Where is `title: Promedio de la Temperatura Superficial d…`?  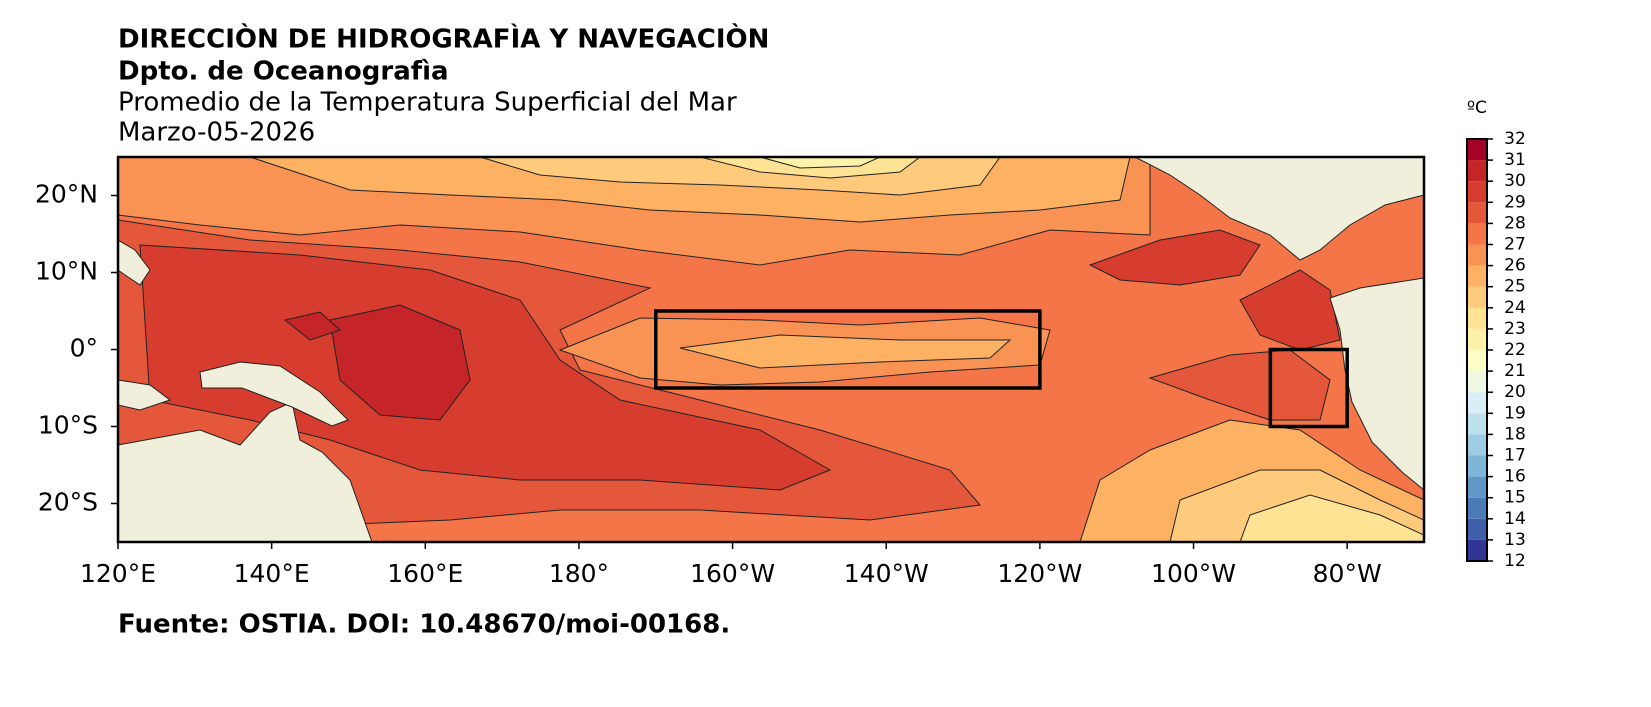 title: Promedio de la Temperatura Superficial d… is located at coordinates (427, 103).